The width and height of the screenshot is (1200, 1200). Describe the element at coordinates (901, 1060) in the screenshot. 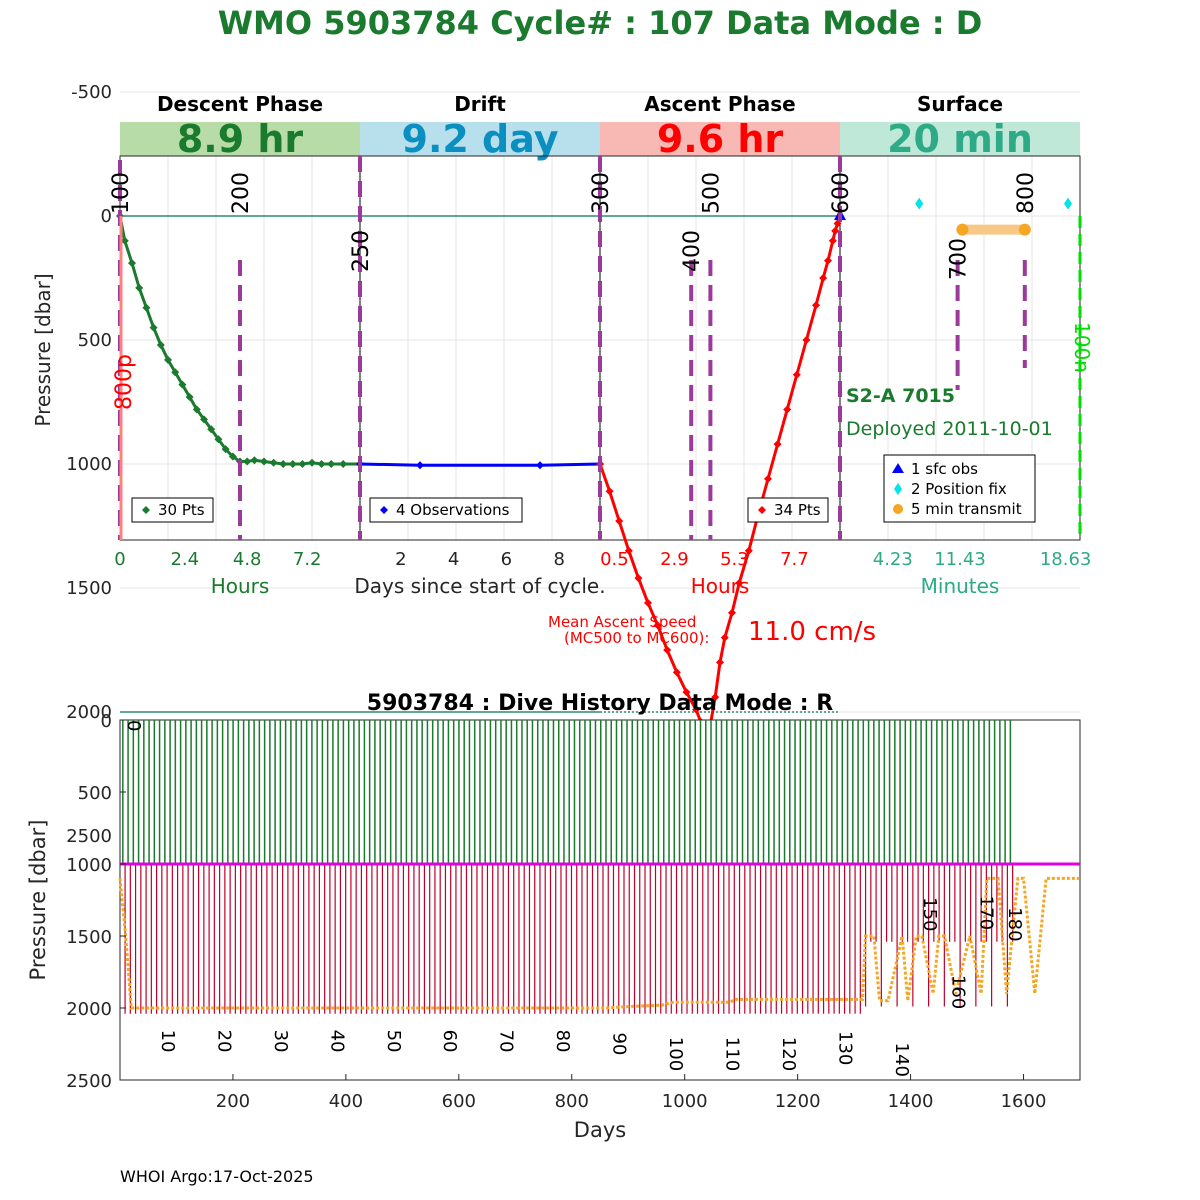

I see `cycle-label-140: 140` at that location.